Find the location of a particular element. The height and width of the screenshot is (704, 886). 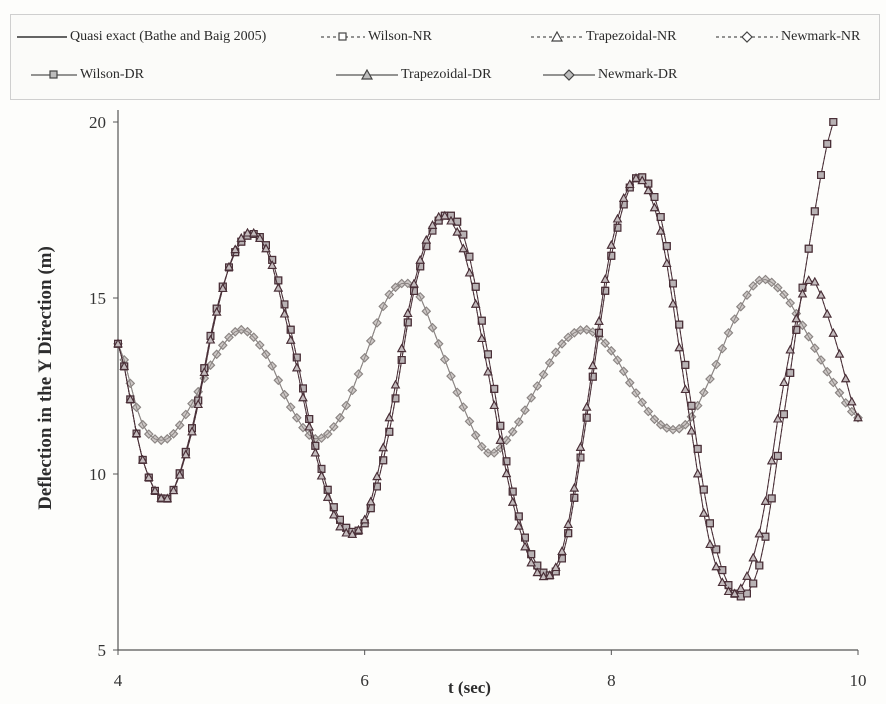

legend-item-quasi-exact: Quasi exact (Bathe and Baig 2005) is located at coordinates (141, 37).